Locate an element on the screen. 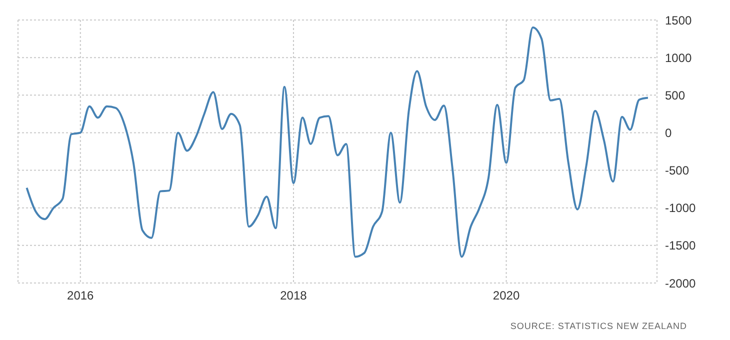 The width and height of the screenshot is (730, 340). y-tick-label: -1000 is located at coordinates (680, 208).